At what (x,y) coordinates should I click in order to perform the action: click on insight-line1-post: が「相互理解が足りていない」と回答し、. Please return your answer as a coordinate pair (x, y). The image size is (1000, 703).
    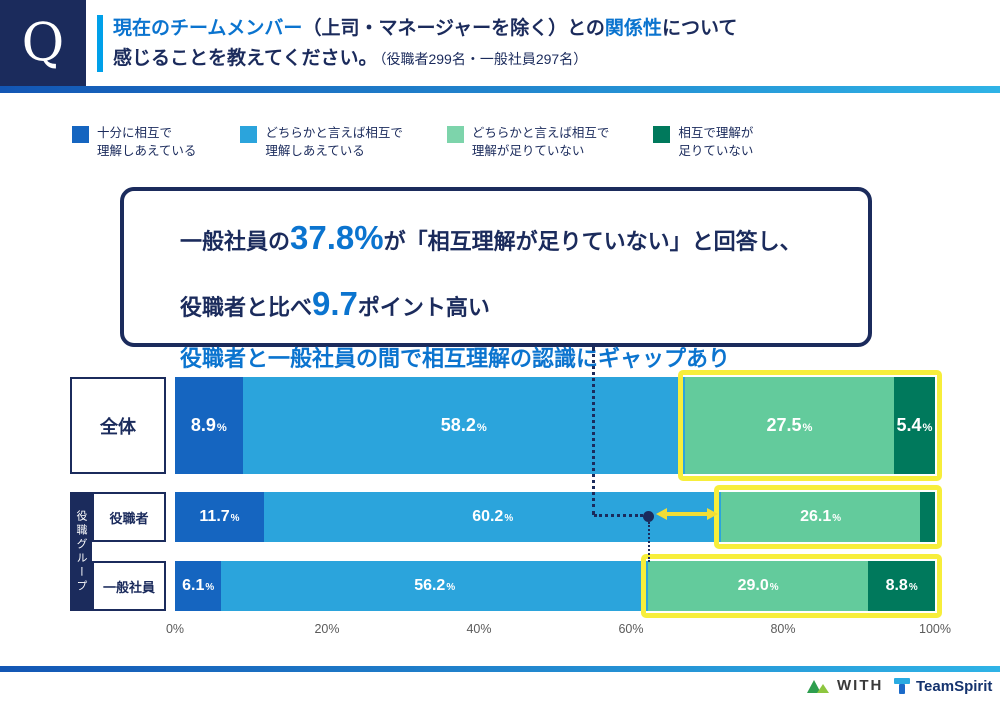
    Looking at the image, I should click on (592, 241).